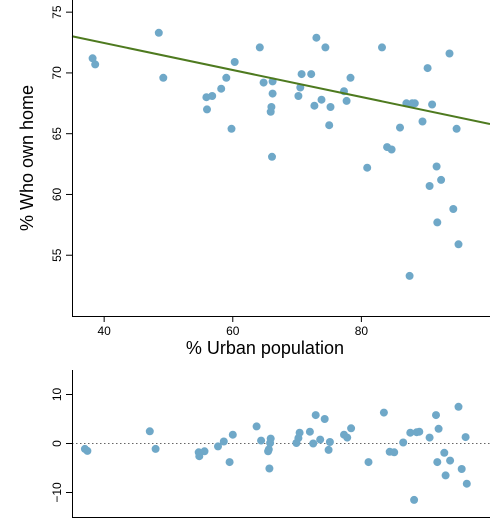 Image resolution: width=490 pixels, height=524 pixels. I want to click on x-axis-title: % Urban population, so click(265, 348).